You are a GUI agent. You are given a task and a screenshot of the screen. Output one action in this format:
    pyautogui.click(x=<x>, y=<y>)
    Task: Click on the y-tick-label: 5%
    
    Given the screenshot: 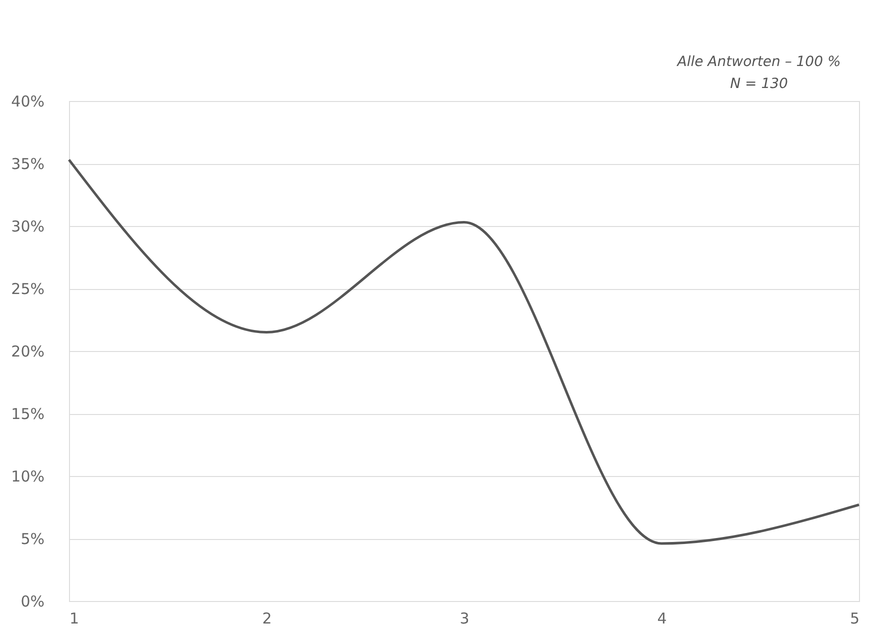 What is the action you would take?
    pyautogui.click(x=32, y=539)
    